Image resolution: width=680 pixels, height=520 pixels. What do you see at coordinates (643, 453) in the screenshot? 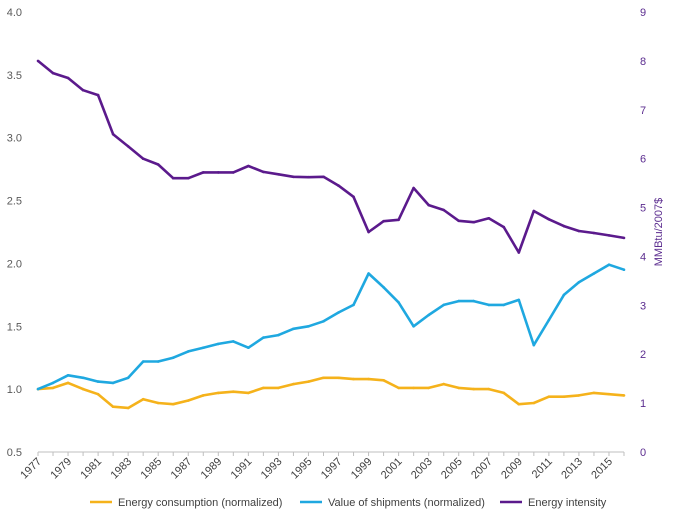
I see `right-tick-label: 0` at bounding box center [643, 453].